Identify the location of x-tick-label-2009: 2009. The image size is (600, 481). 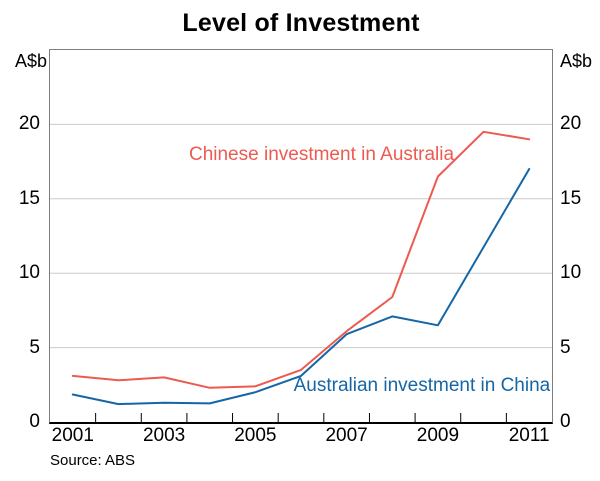
(438, 435).